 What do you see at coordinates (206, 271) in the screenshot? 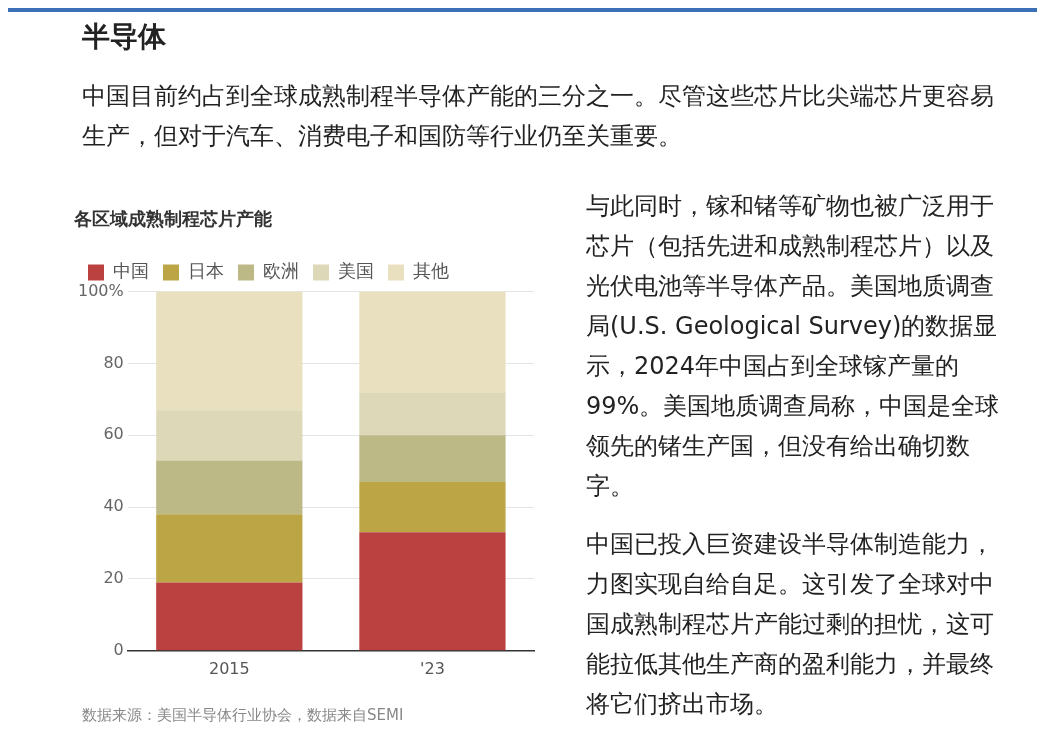
I see `legend-label: 日本` at bounding box center [206, 271].